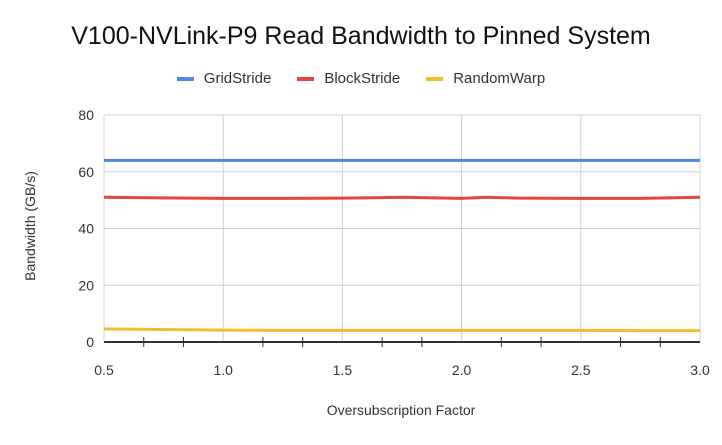 Image resolution: width=722 pixels, height=445 pixels. What do you see at coordinates (223, 370) in the screenshot?
I see `x-tick-label: 1.0` at bounding box center [223, 370].